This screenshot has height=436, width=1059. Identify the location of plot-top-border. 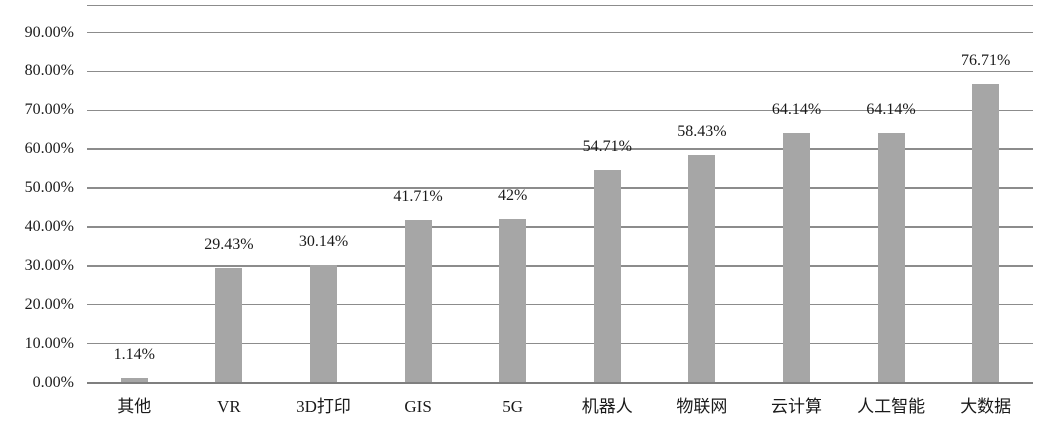
(560, 5).